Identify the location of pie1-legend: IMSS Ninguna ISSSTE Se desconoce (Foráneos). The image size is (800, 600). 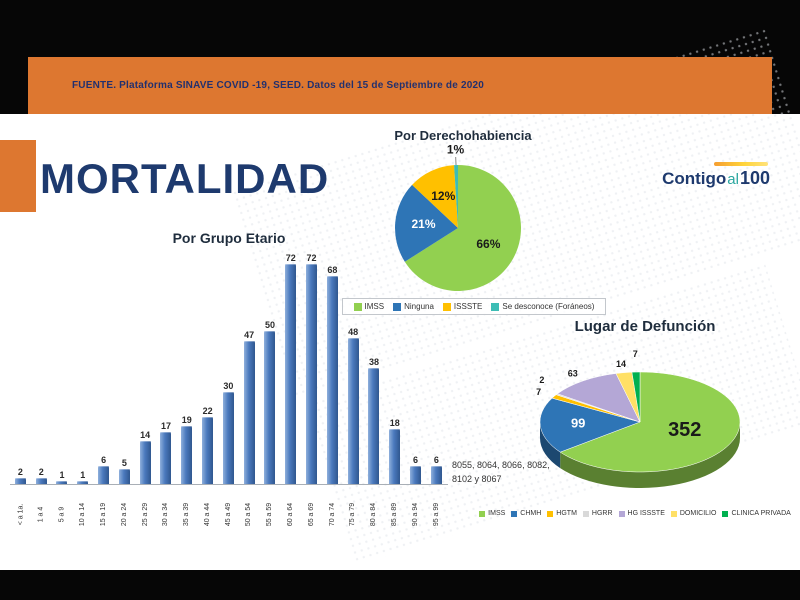
(474, 306).